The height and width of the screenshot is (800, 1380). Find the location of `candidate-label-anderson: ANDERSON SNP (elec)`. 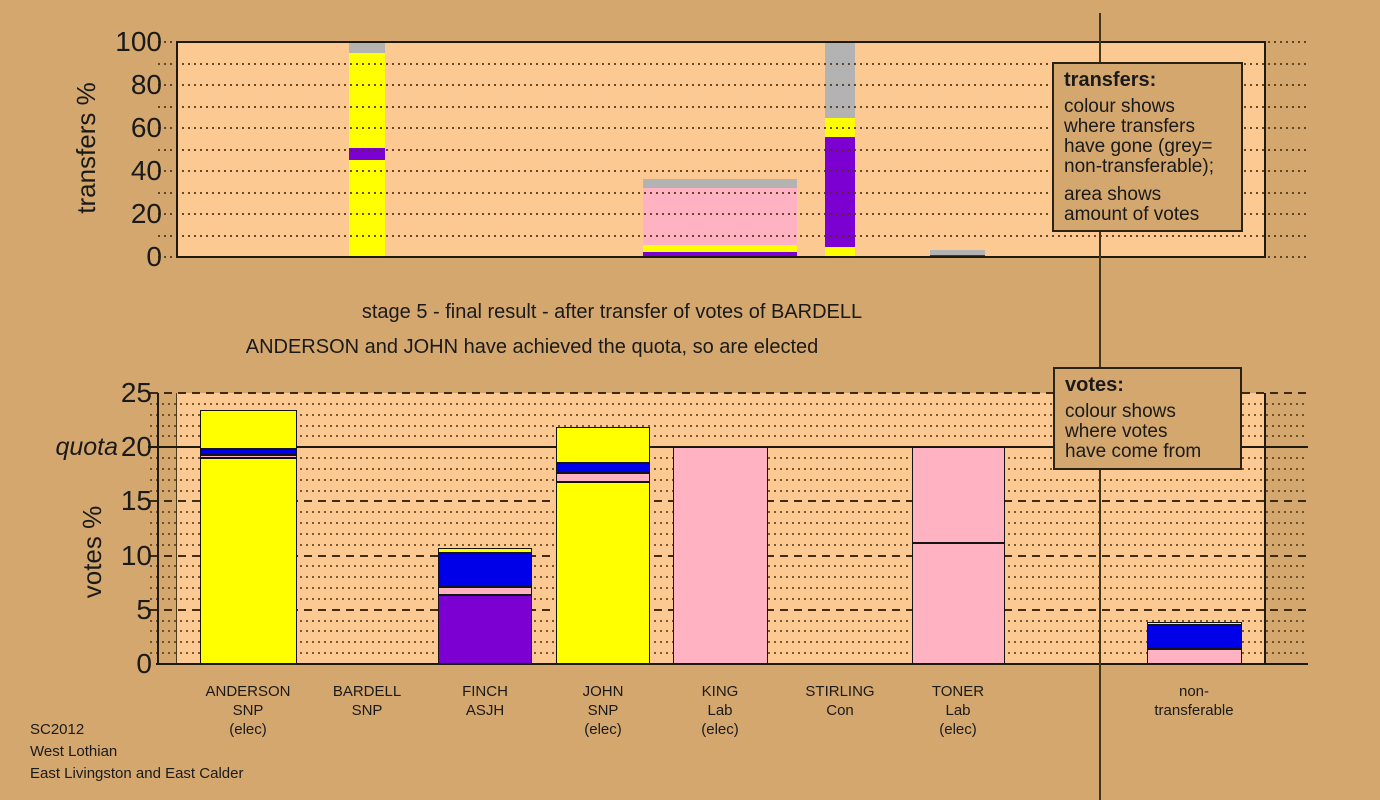

candidate-label-anderson: ANDERSON SNP (elec) is located at coordinates (248, 710).